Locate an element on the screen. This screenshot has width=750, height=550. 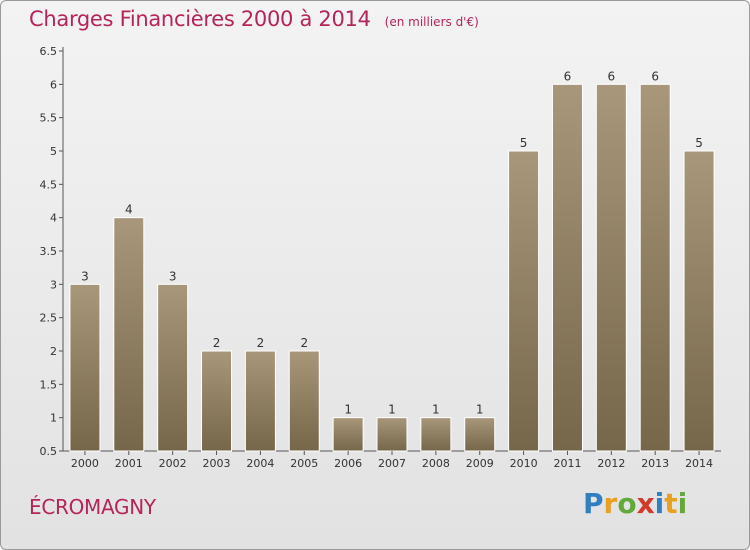
x-tick-label: 2000 is located at coordinates (85, 463).